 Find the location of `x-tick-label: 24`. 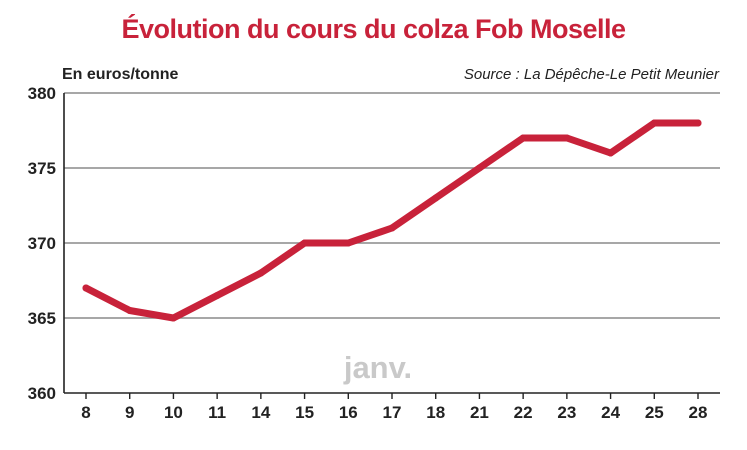

x-tick-label: 24 is located at coordinates (610, 412).